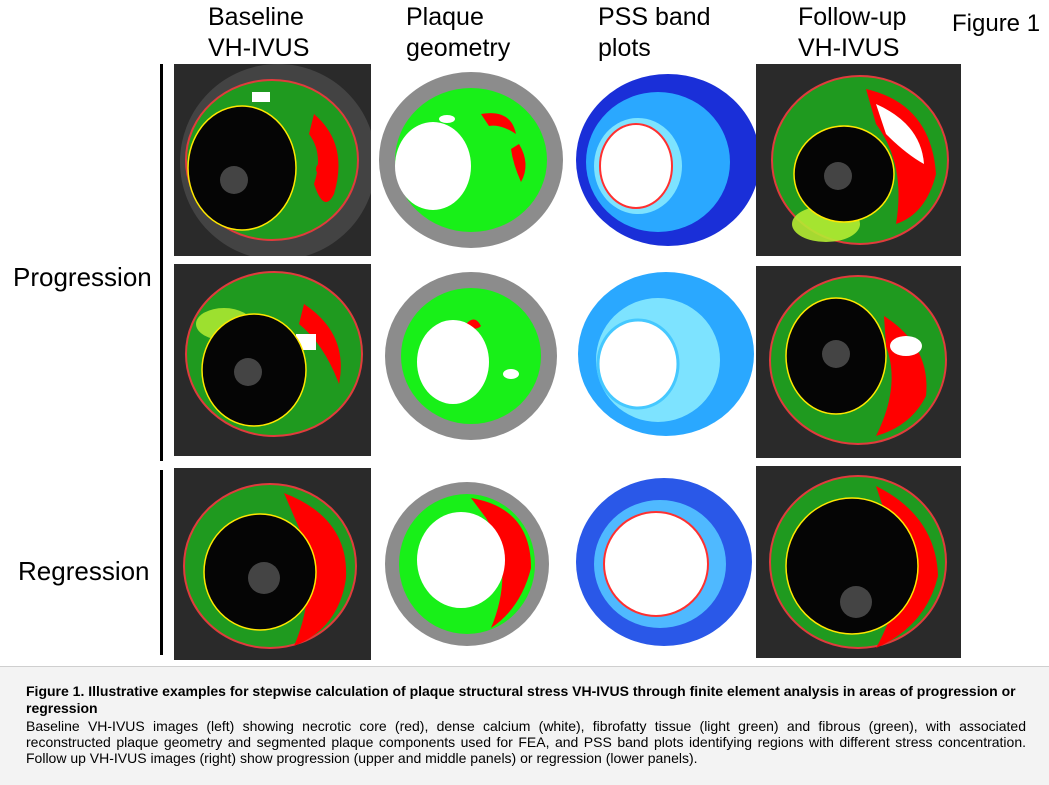 This screenshot has height=785, width=1049. I want to click on column-header-baseline: Baseline VH-IVUS, so click(259, 32).